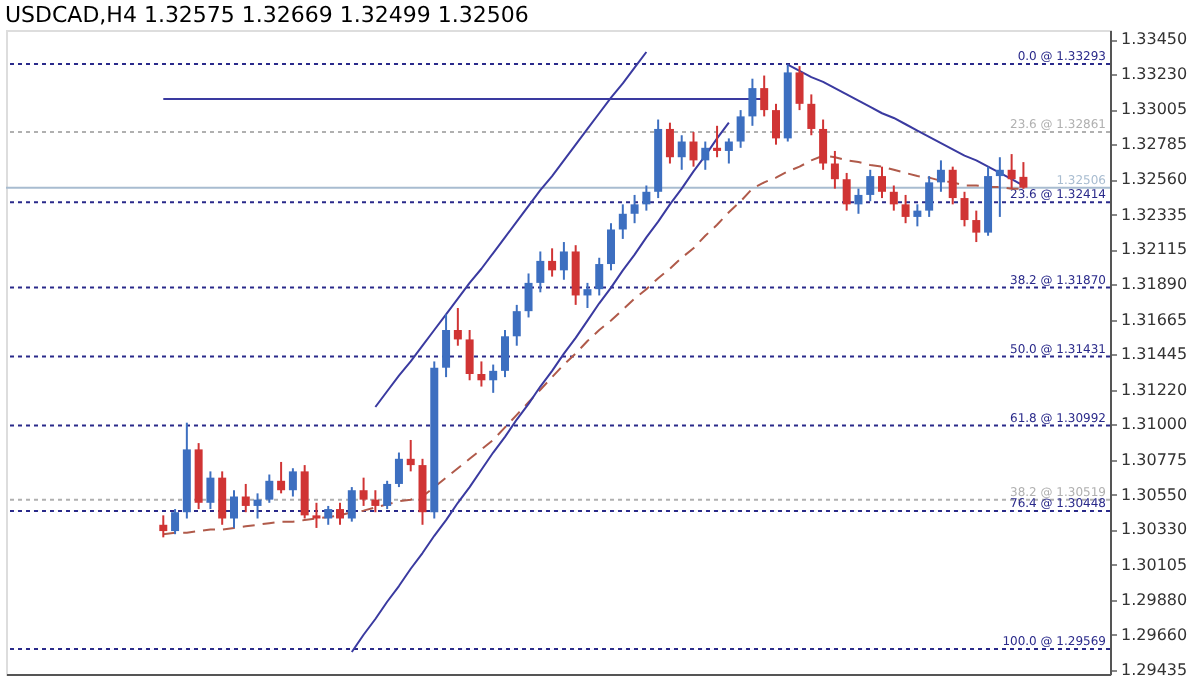 This screenshot has width=1200, height=700. I want to click on y-tick-label: 1.31000, so click(1154, 424).